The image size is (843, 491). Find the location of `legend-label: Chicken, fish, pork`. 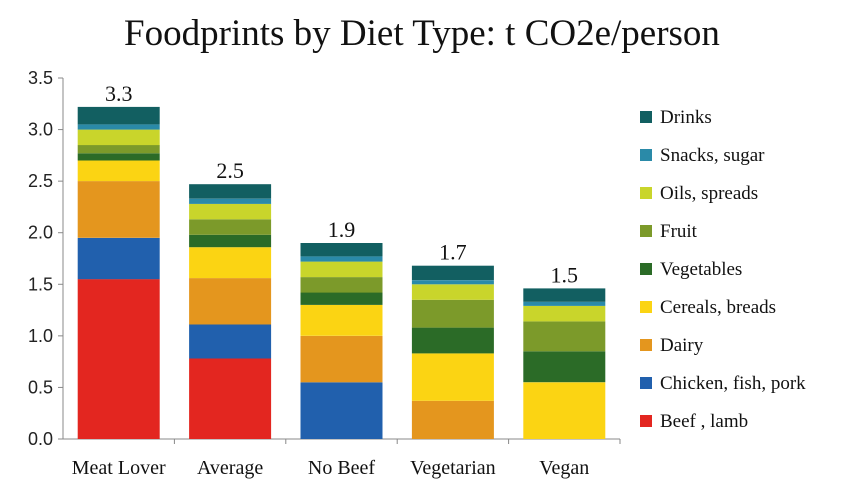

legend-label: Chicken, fish, pork is located at coordinates (733, 383).